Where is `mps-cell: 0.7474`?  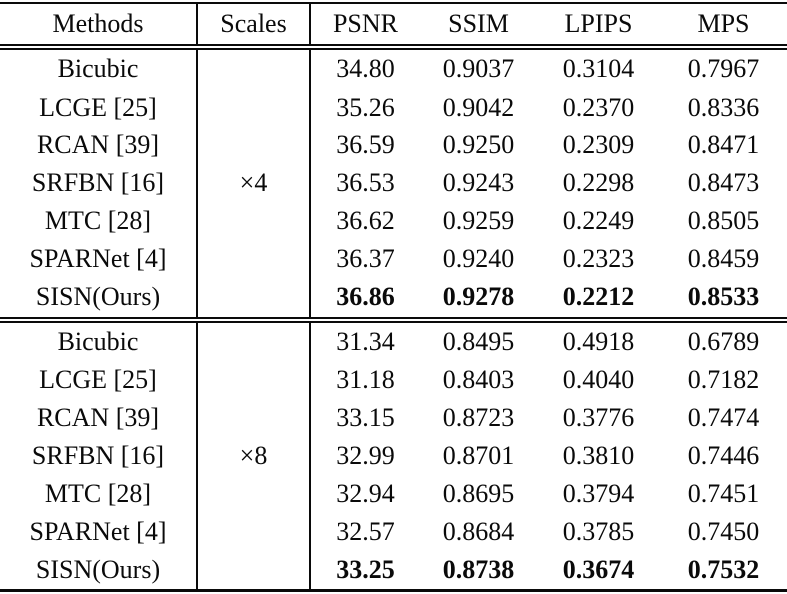
mps-cell: 0.7474 is located at coordinates (723, 418).